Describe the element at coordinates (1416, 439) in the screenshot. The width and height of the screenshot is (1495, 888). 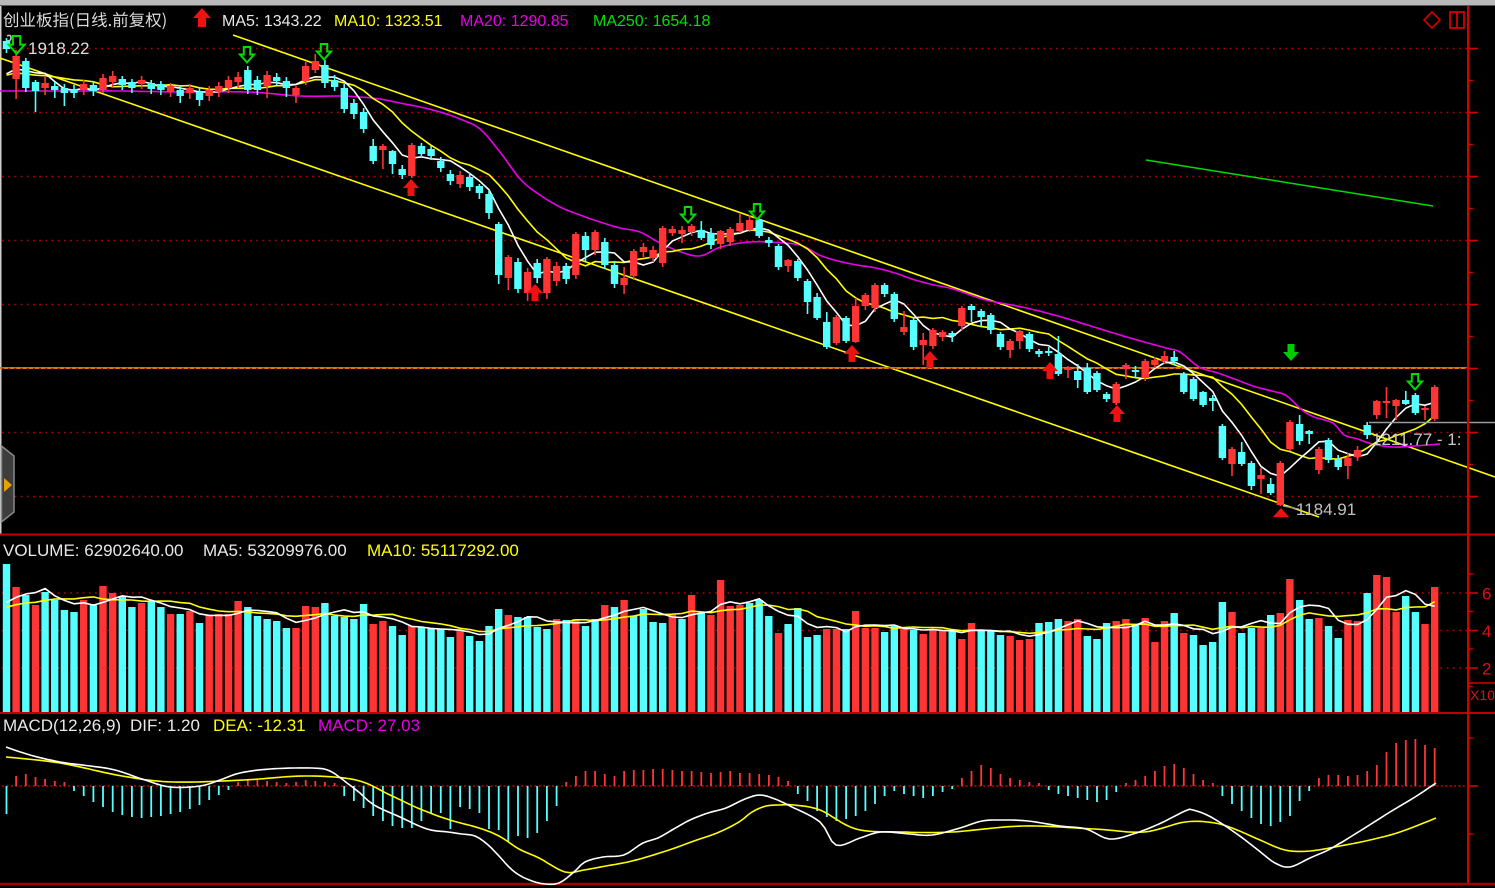
I see `svg-text: 1211.77 - 1:` at that location.